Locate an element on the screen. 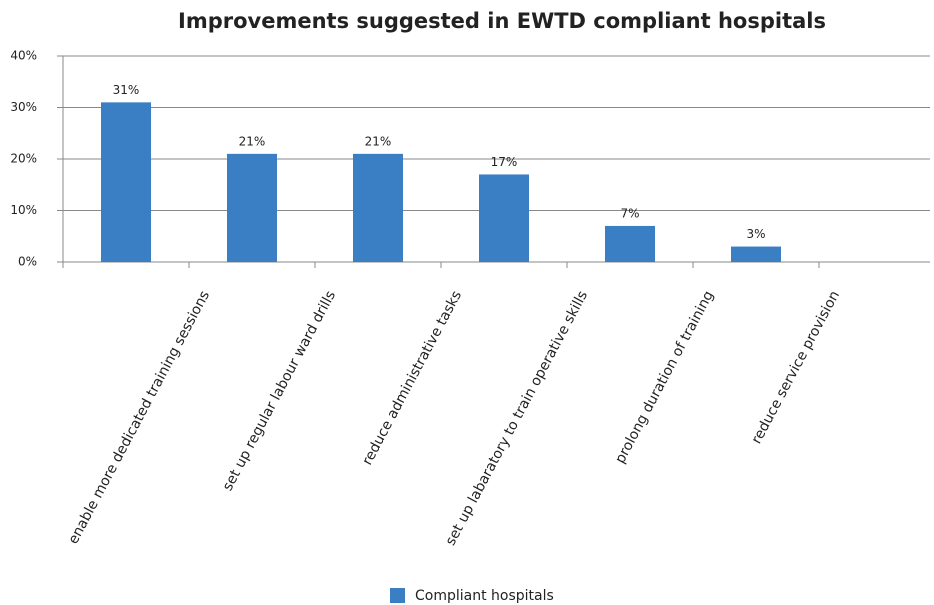  data-label: 3% is located at coordinates (755, 234).